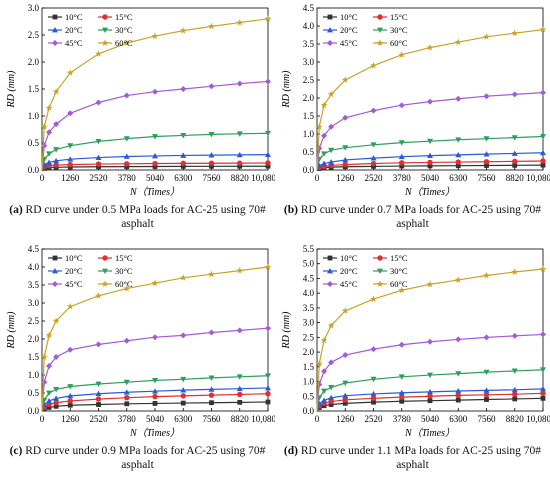 This screenshot has width=550, height=483. What do you see at coordinates (309, 44) in the screenshot?
I see `y-tick-label: 3.5` at bounding box center [309, 44].